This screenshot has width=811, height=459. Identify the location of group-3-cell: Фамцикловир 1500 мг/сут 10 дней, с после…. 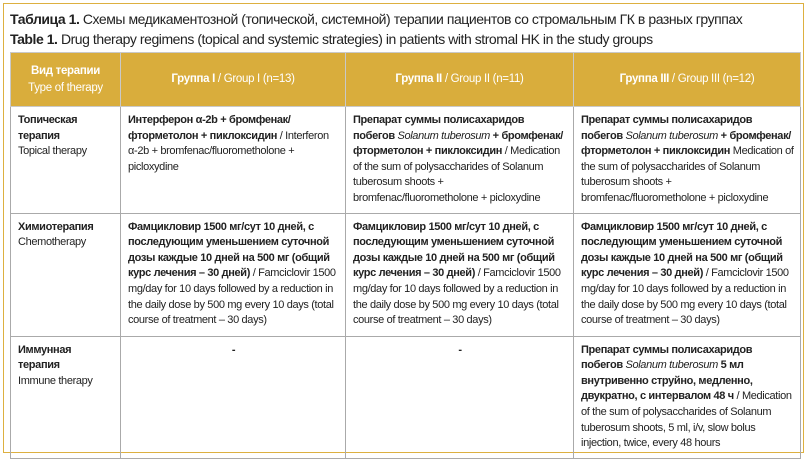
(687, 274).